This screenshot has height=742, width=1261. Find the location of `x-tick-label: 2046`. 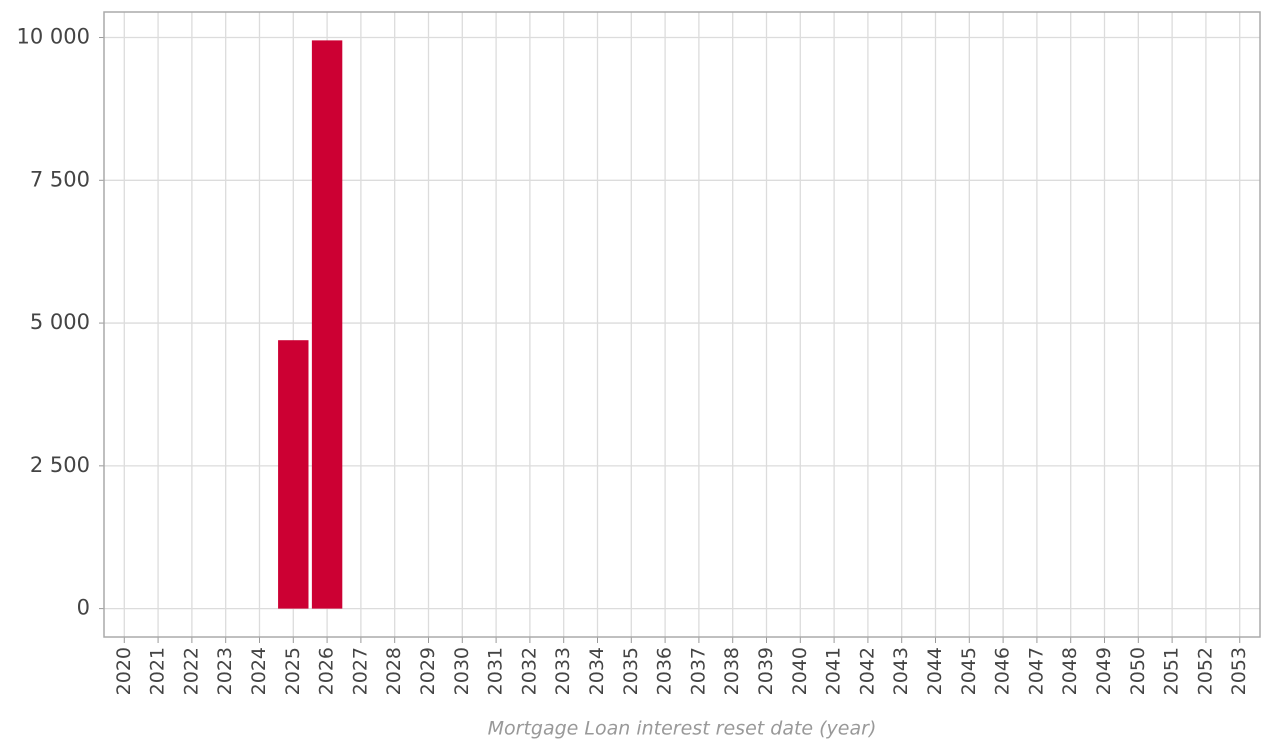

x-tick-label: 2046 is located at coordinates (1003, 671).